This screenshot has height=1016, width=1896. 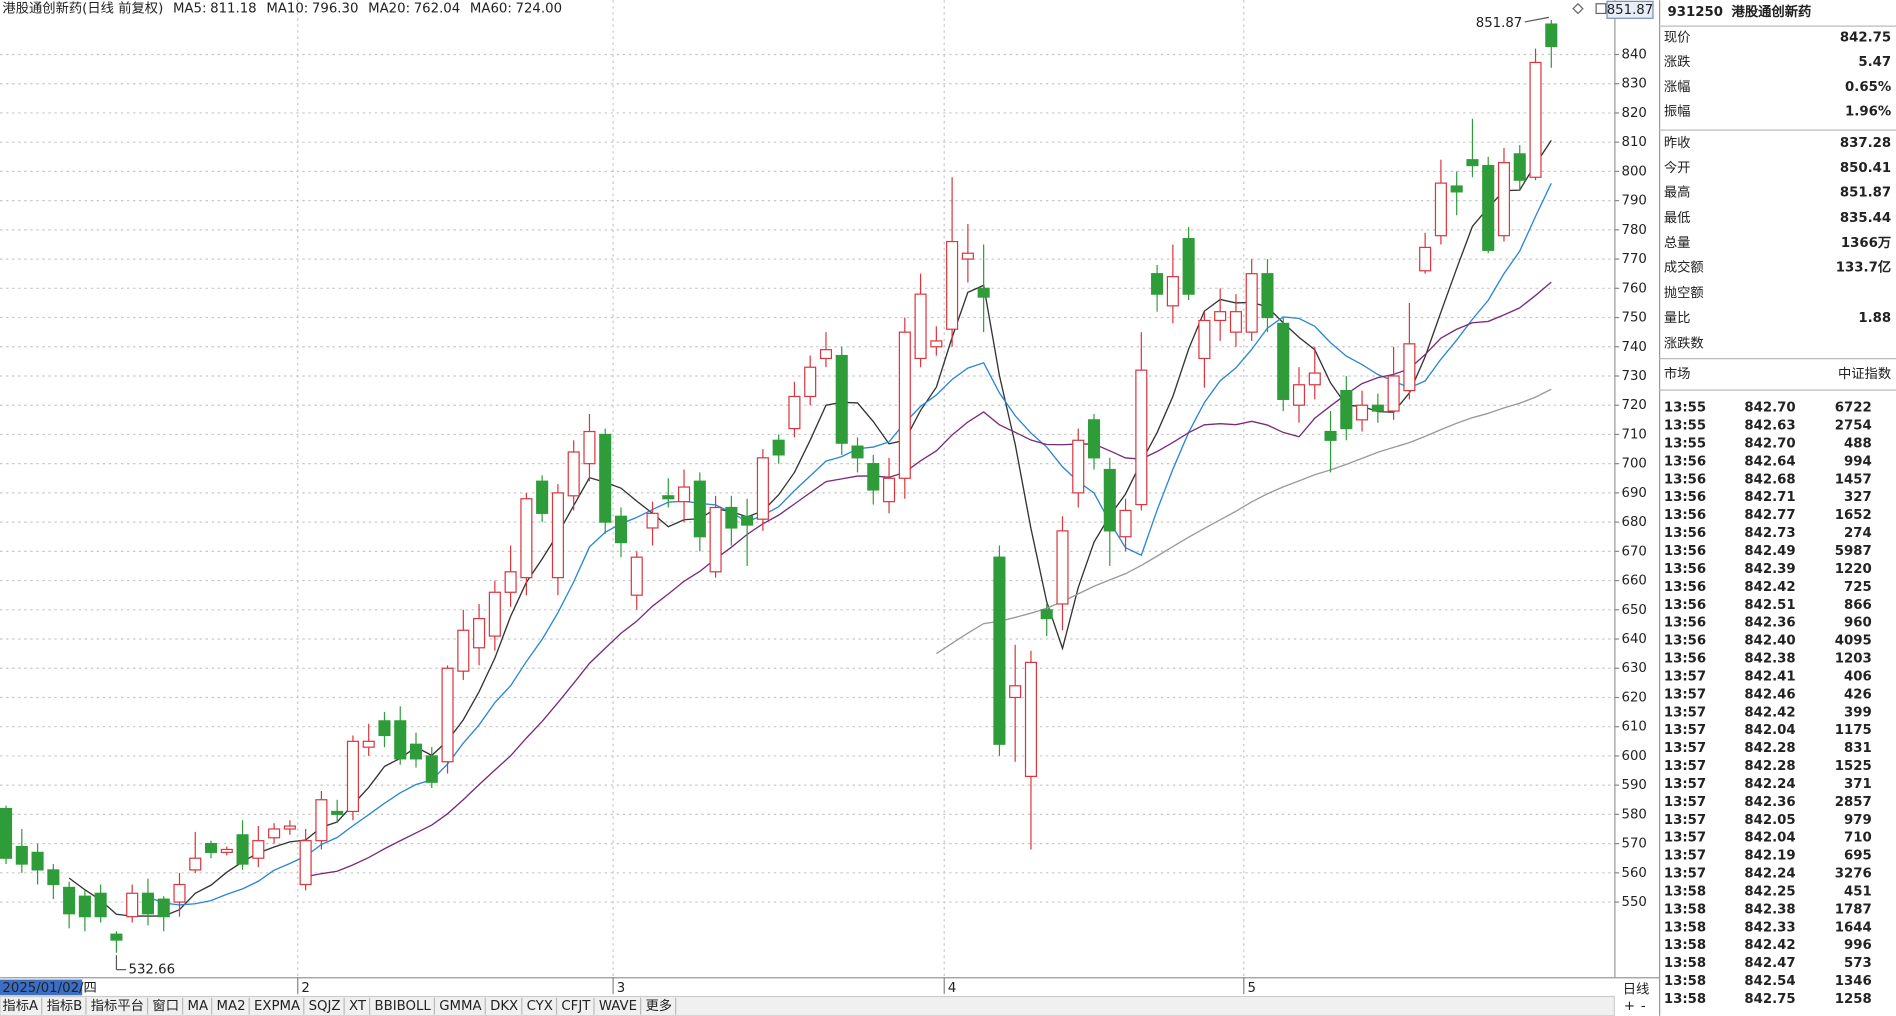 I want to click on quote-value: 1.96%, so click(x=1868, y=111).